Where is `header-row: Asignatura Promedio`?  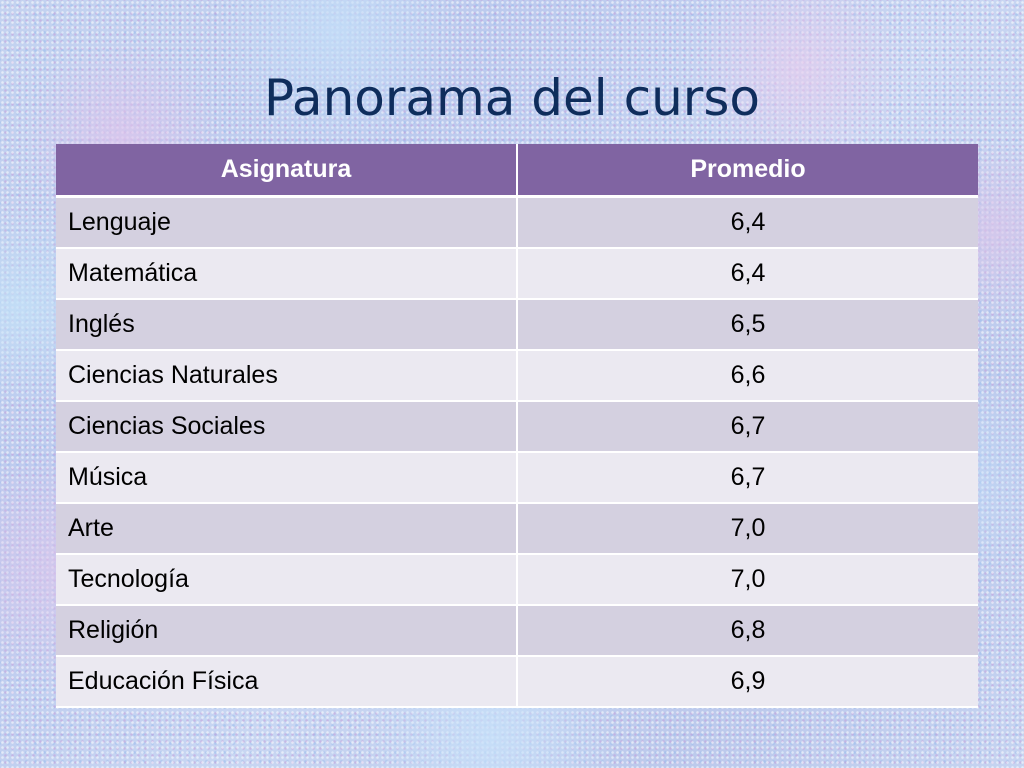 header-row: Asignatura Promedio is located at coordinates (517, 171).